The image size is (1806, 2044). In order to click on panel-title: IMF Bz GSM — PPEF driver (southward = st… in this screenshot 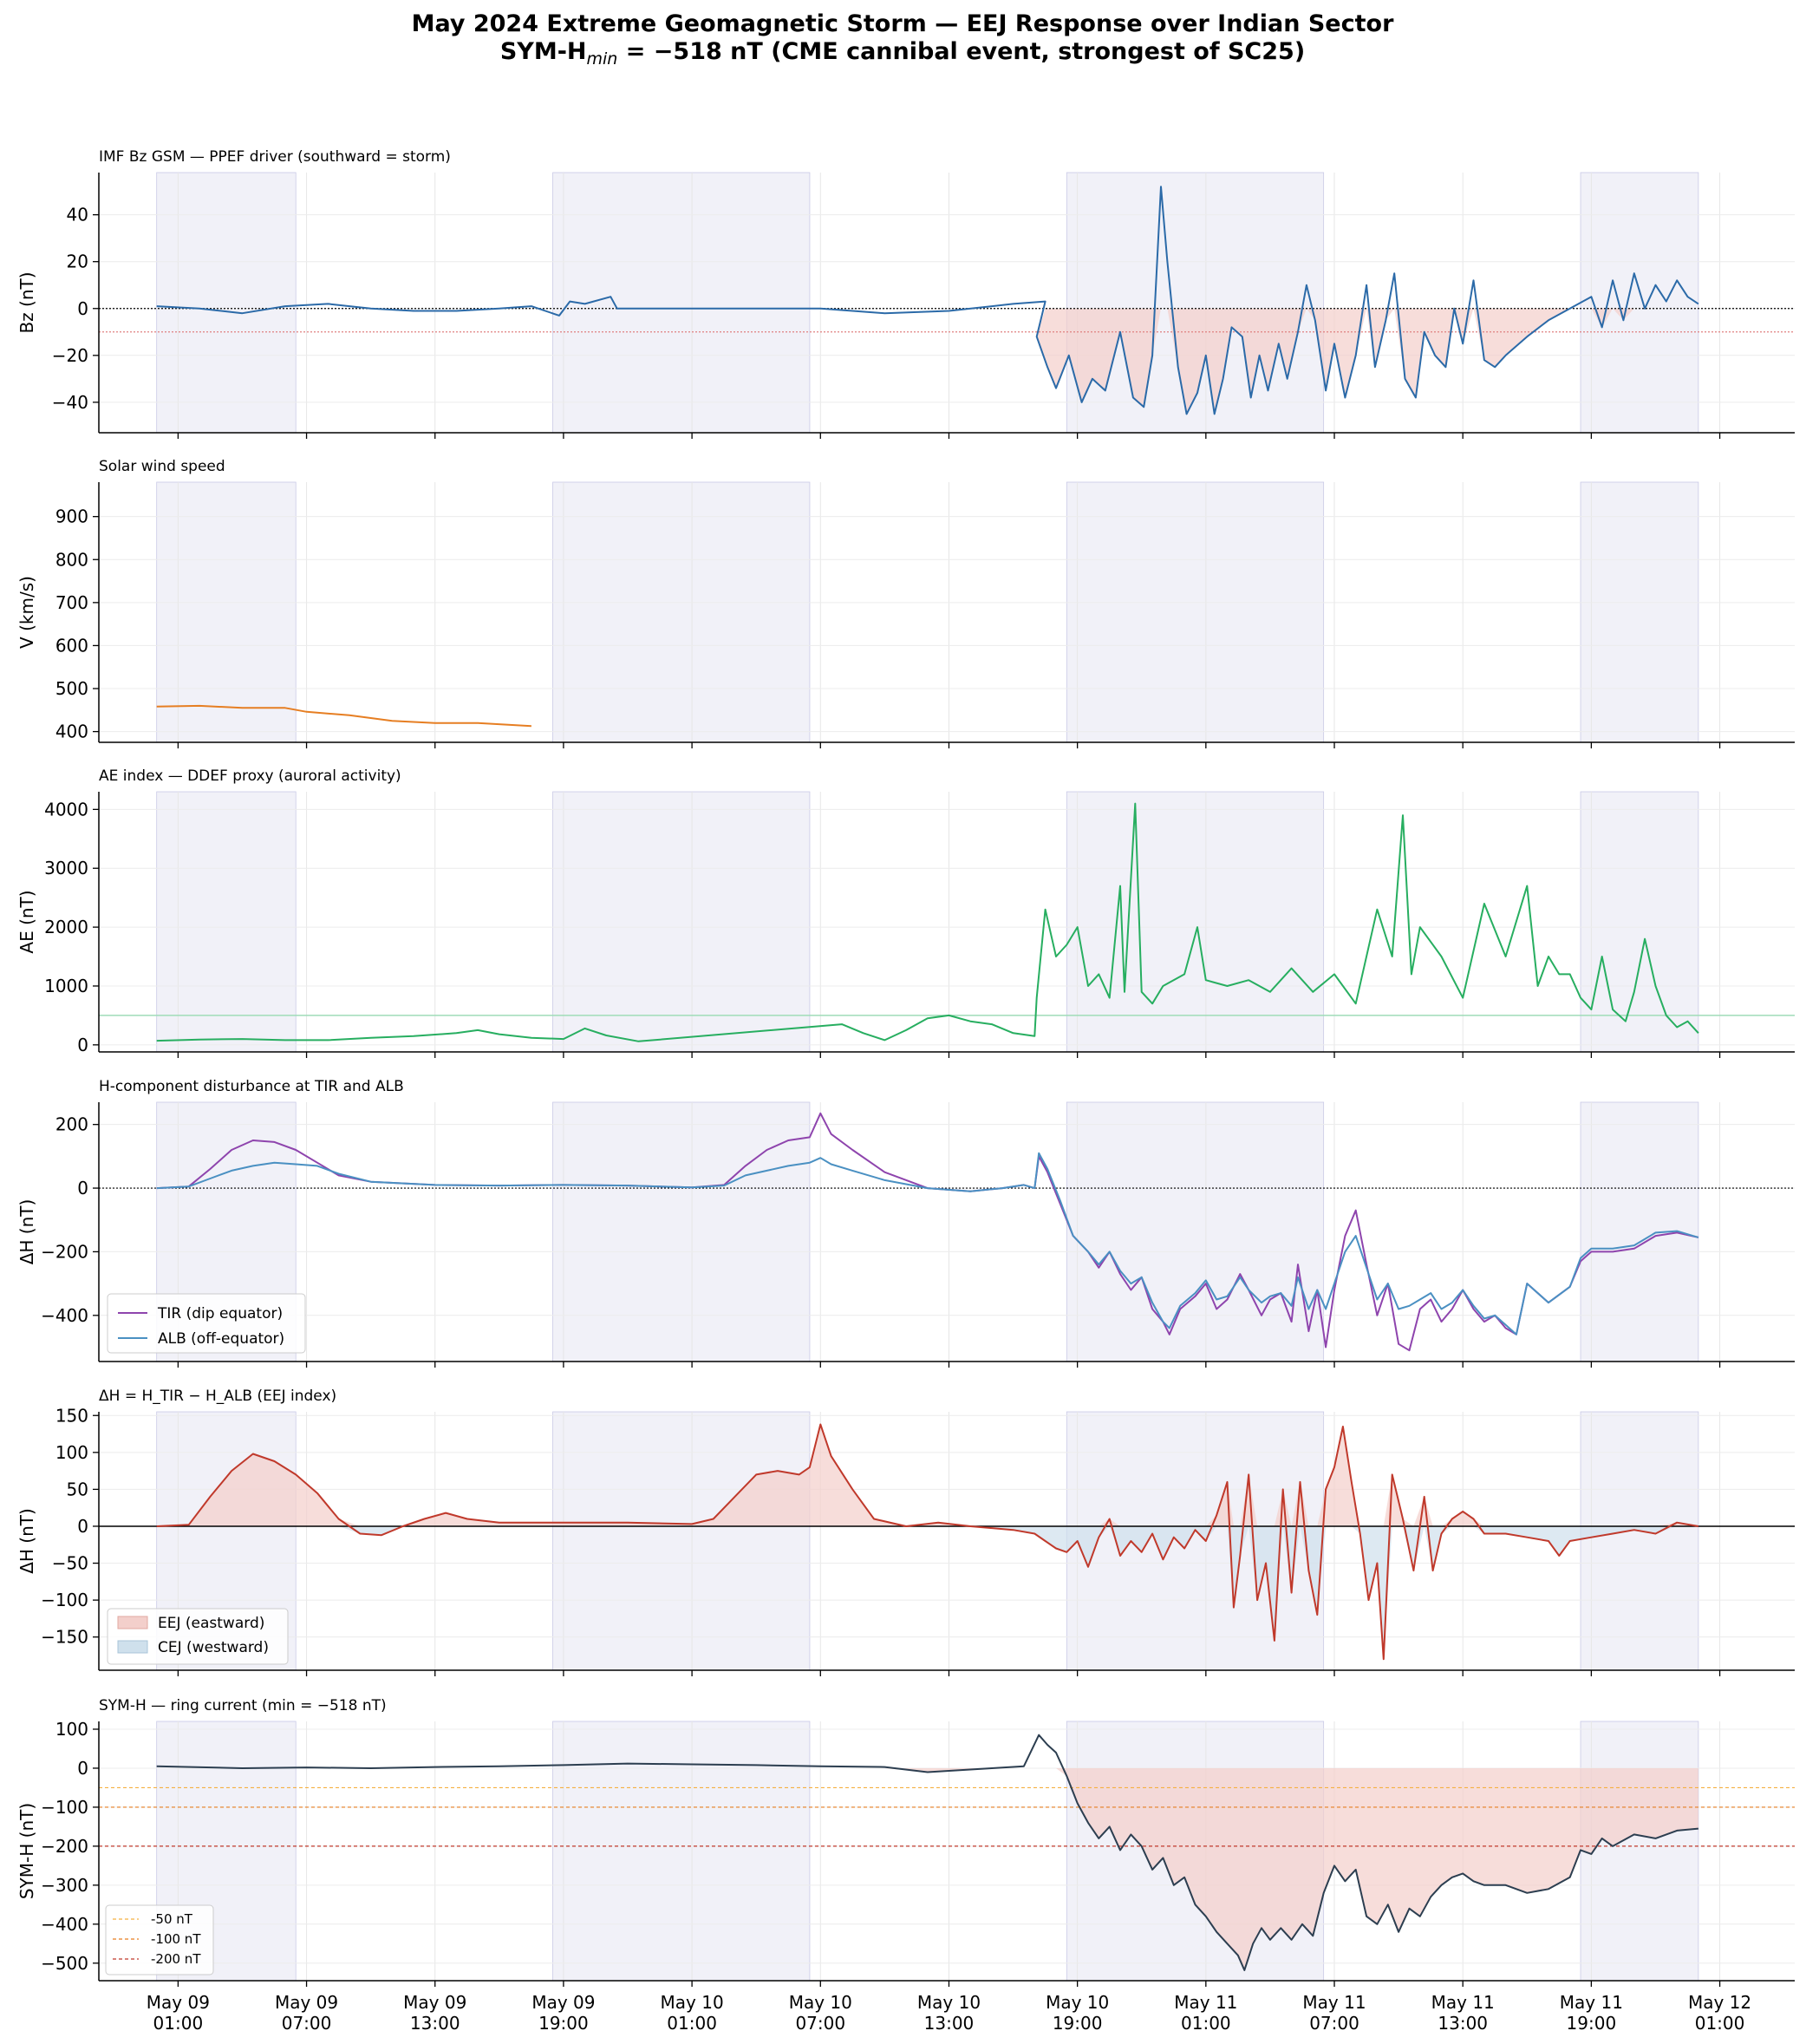, I will do `click(275, 157)`.